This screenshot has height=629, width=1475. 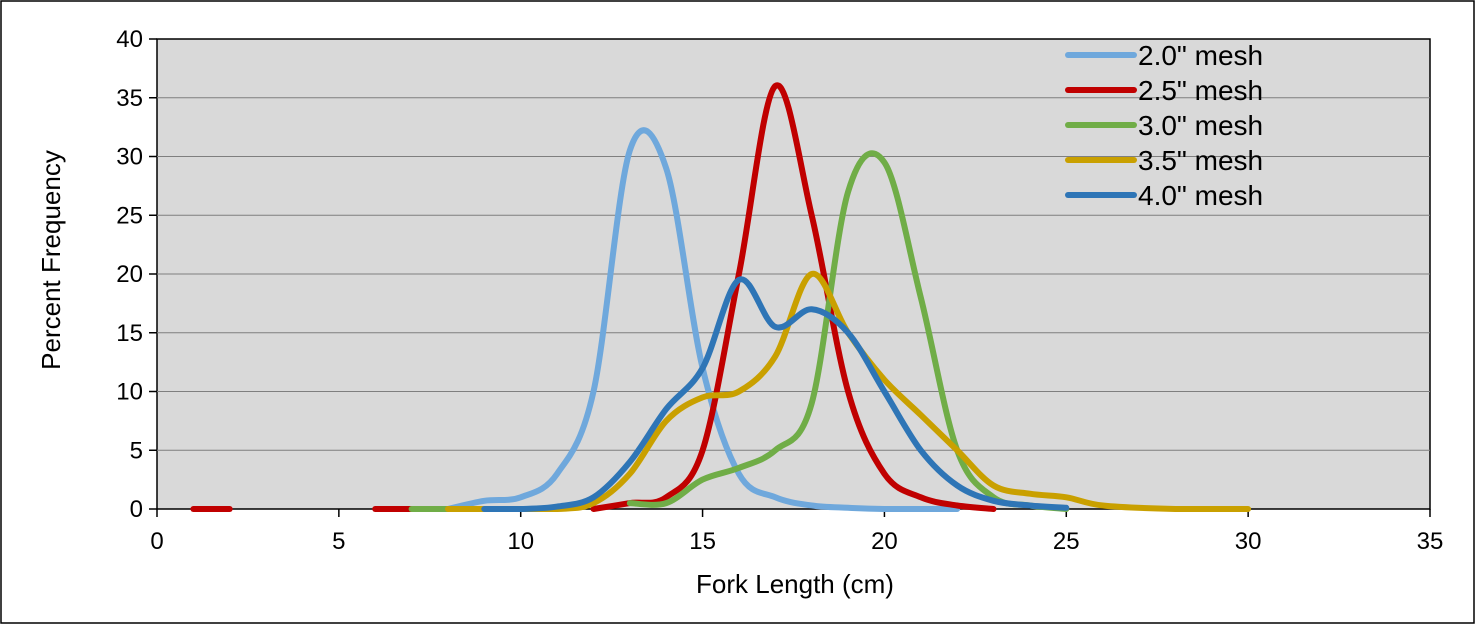 I want to click on legend-label-4-0-mesh: 4.0" mesh, so click(x=1200, y=195).